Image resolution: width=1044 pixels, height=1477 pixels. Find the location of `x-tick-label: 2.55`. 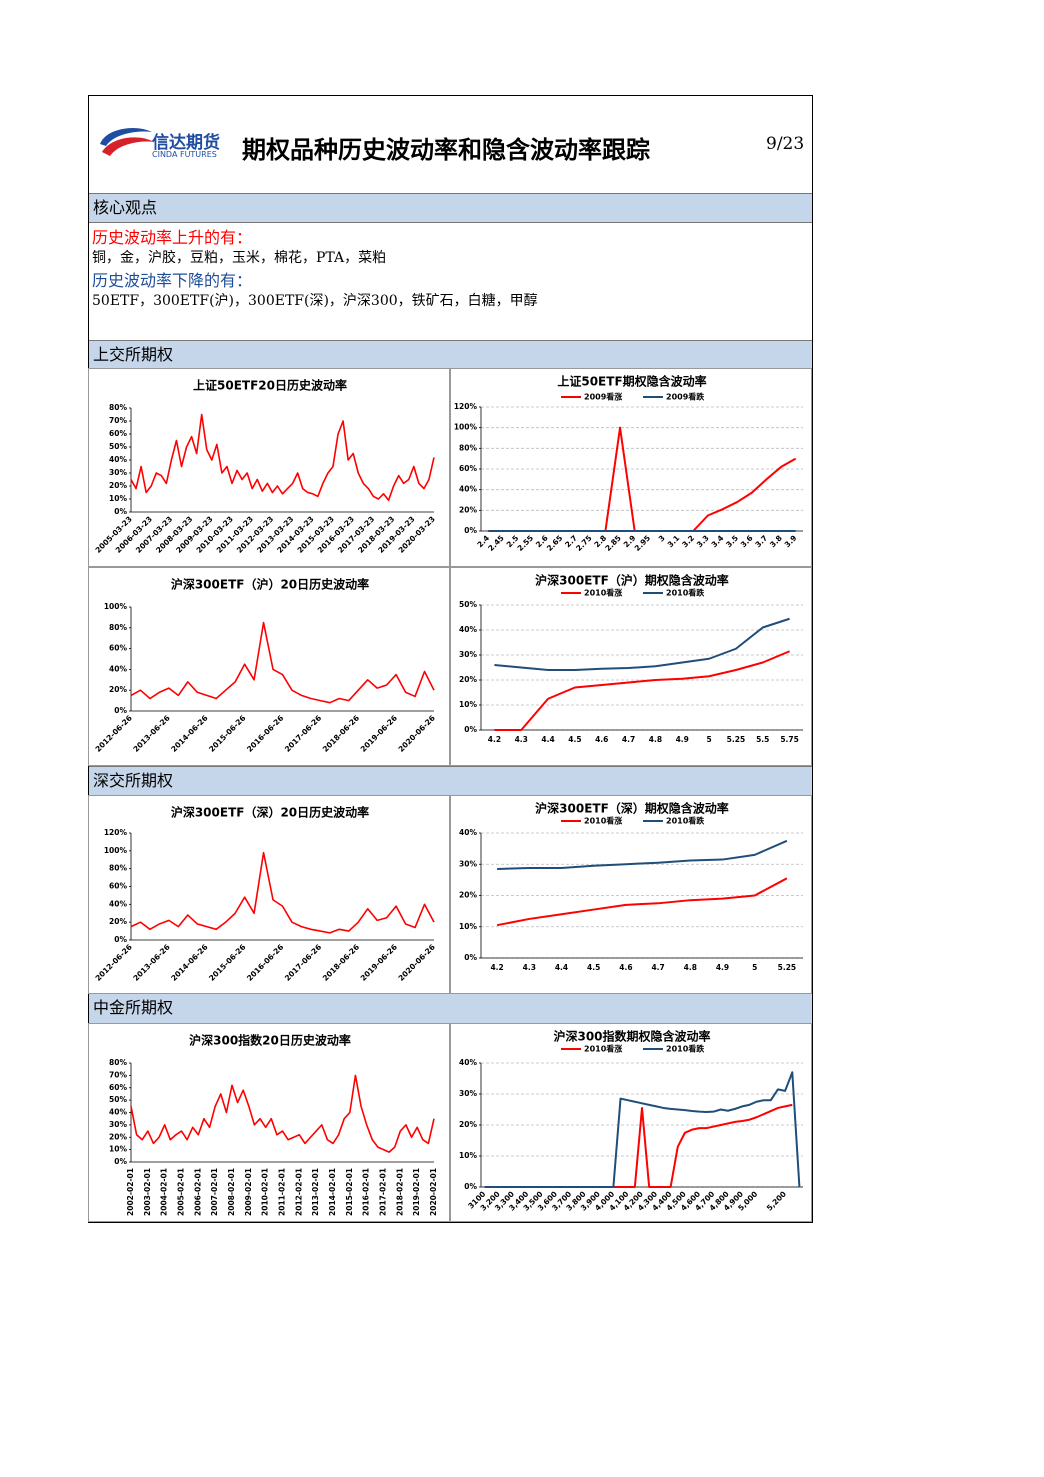

x-tick-label: 2.55 is located at coordinates (525, 542).